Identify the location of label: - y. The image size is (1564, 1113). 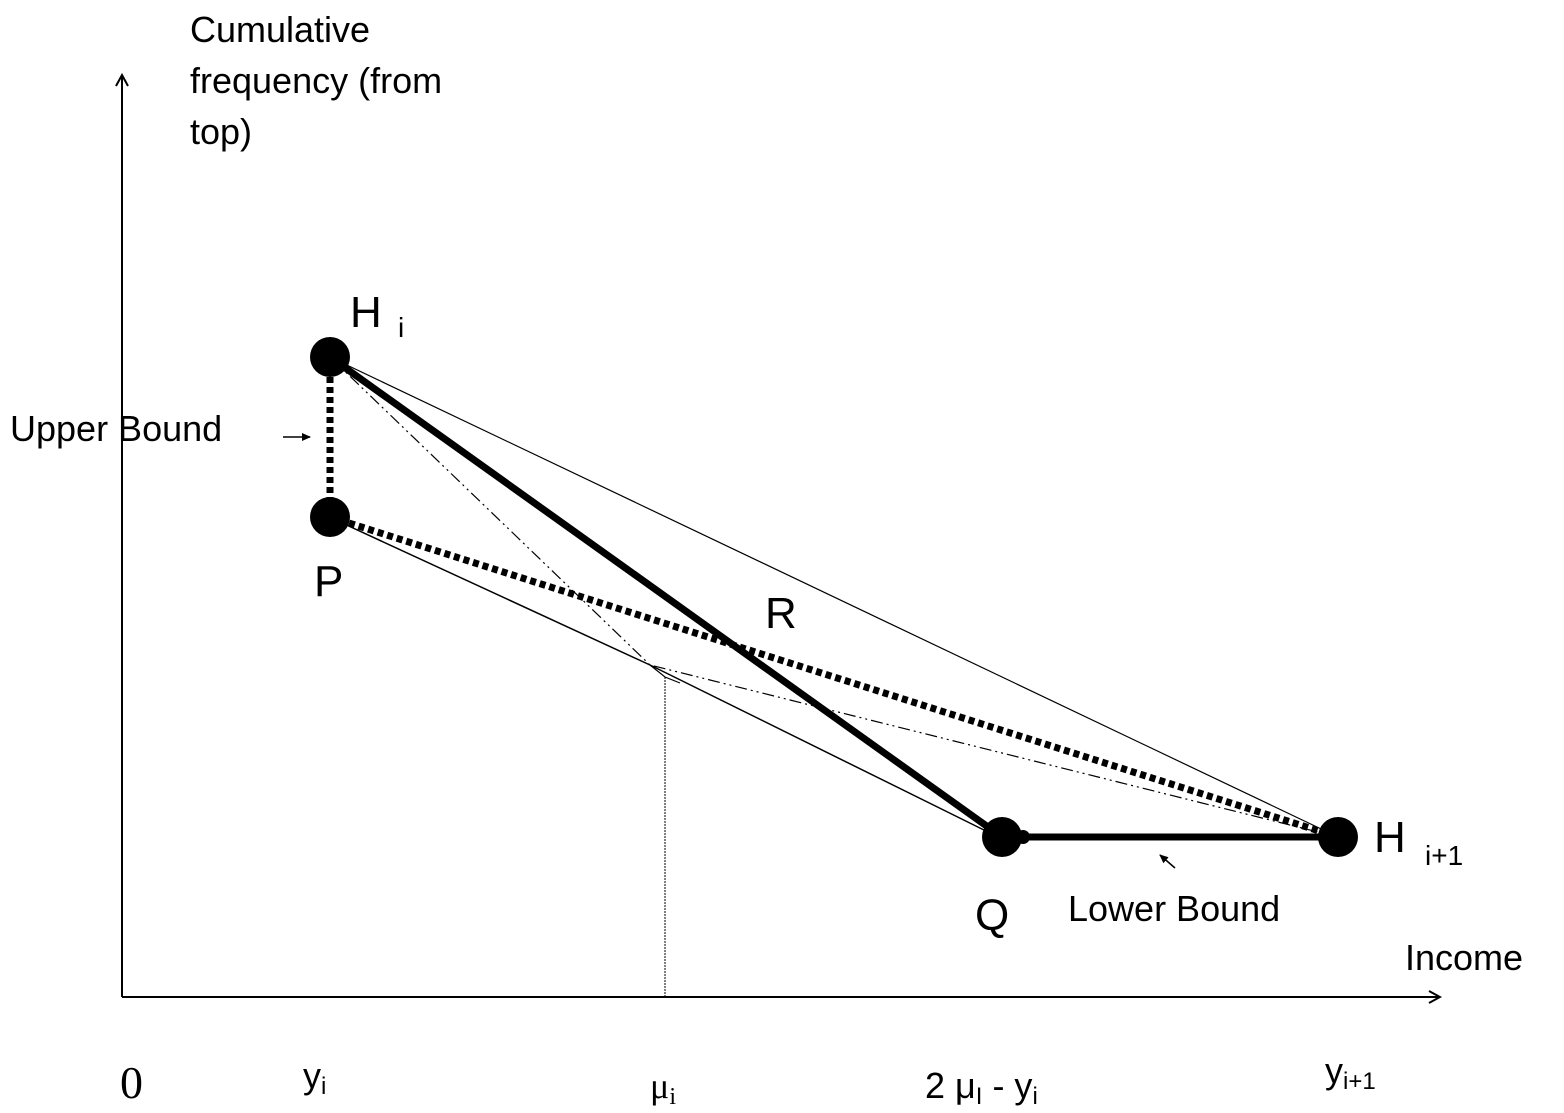
(1007, 1085).